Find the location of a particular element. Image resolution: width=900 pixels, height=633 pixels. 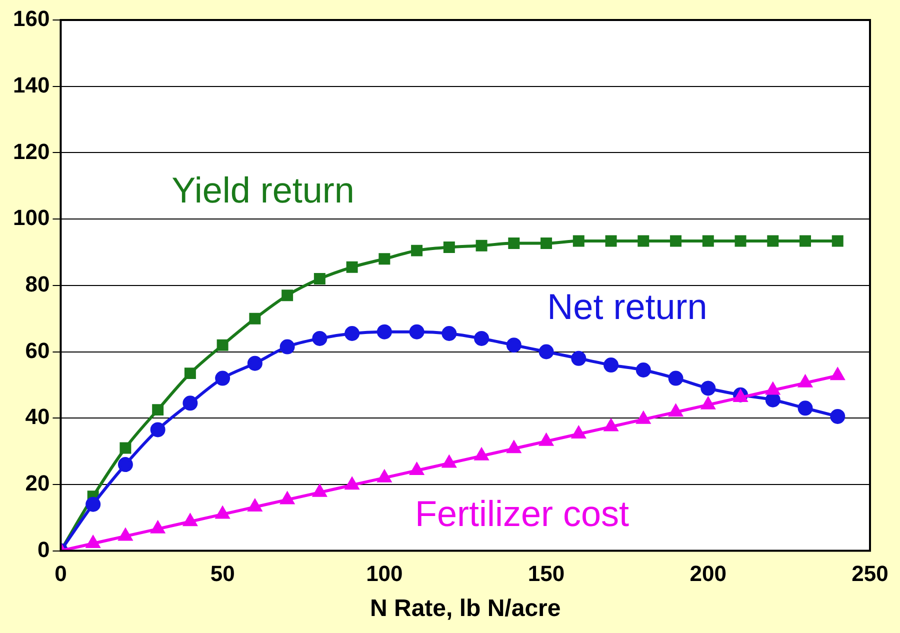

y-tick-label: 60 is located at coordinates (37, 350).